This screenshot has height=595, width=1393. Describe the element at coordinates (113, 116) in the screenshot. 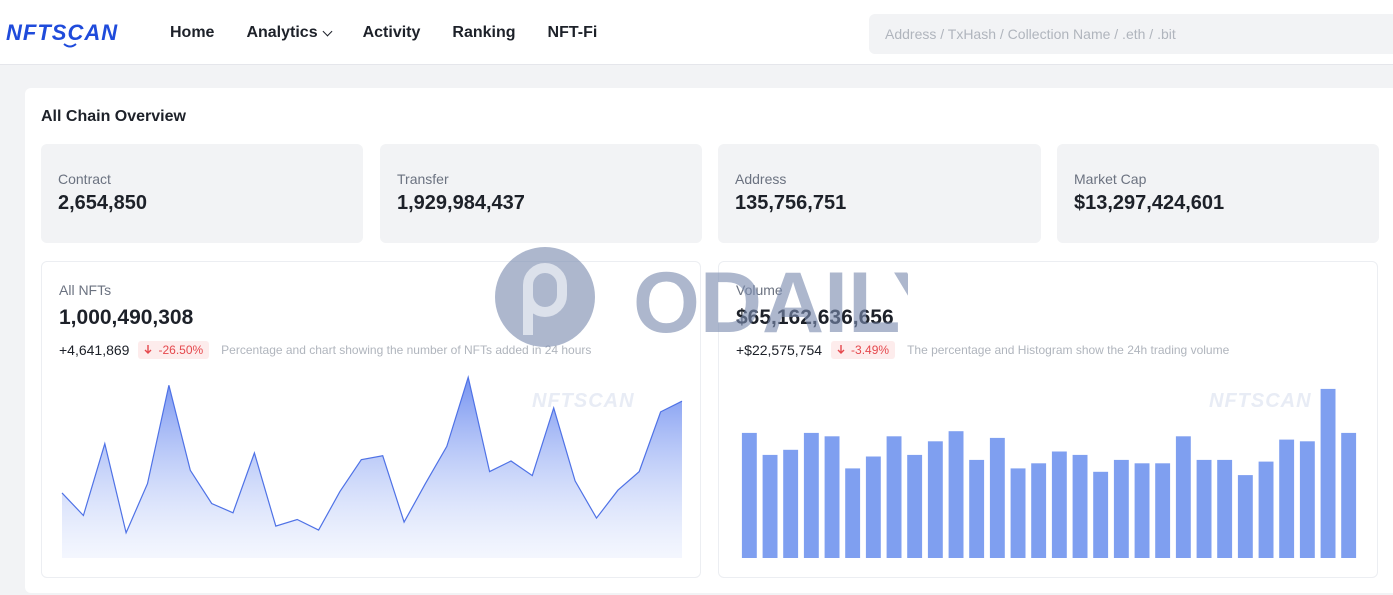

I see `page-title: All Chain Overview` at that location.